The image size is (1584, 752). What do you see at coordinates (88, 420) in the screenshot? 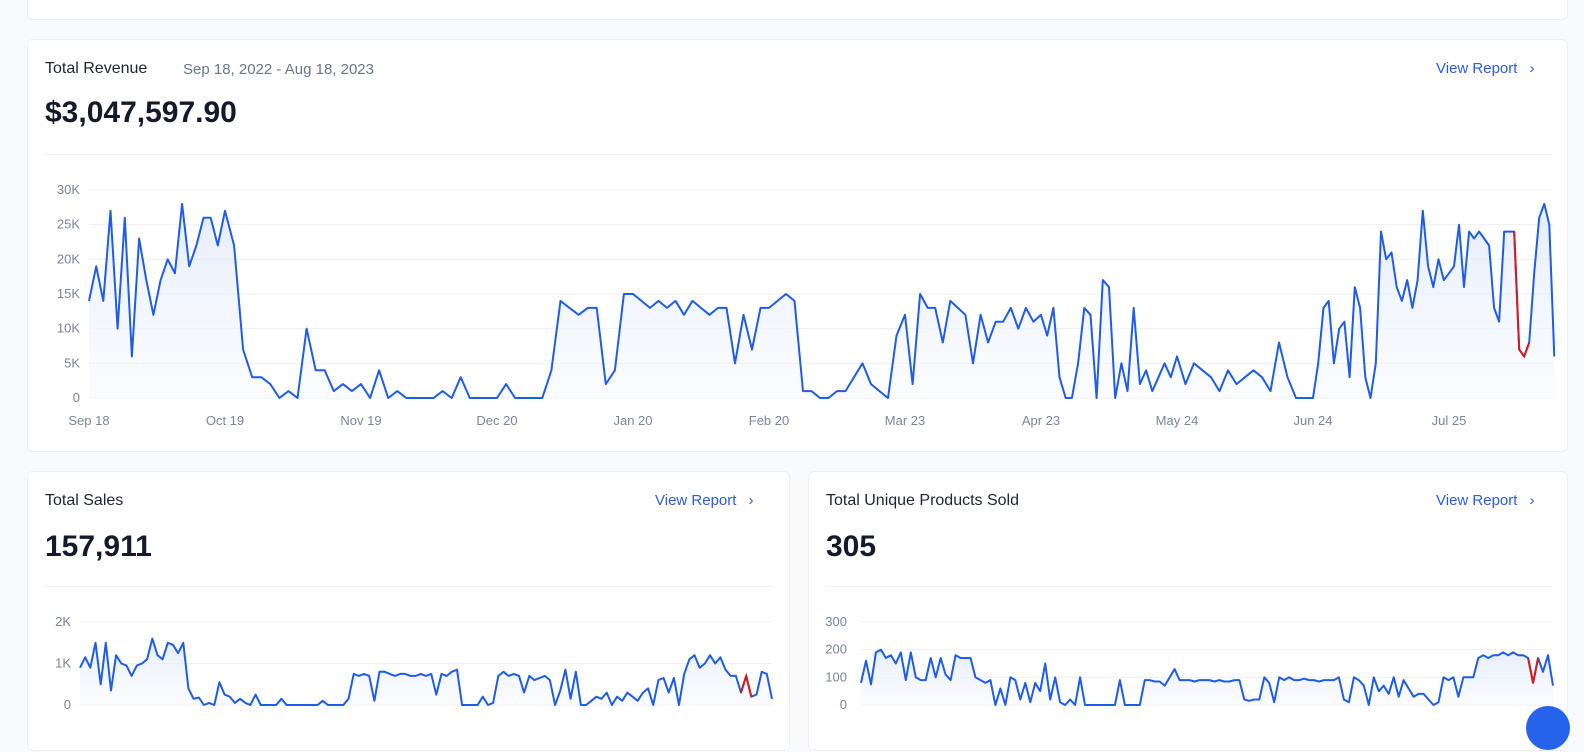
I see `x-tick-label: Sep 18` at bounding box center [88, 420].